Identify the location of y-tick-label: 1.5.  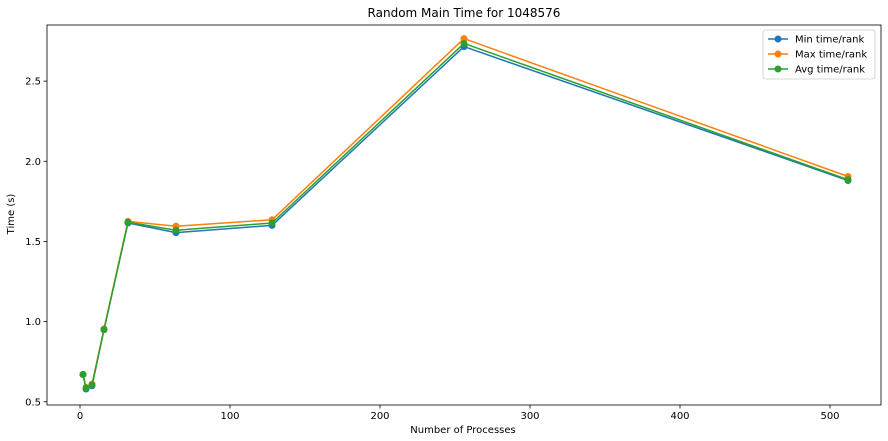
(33, 242).